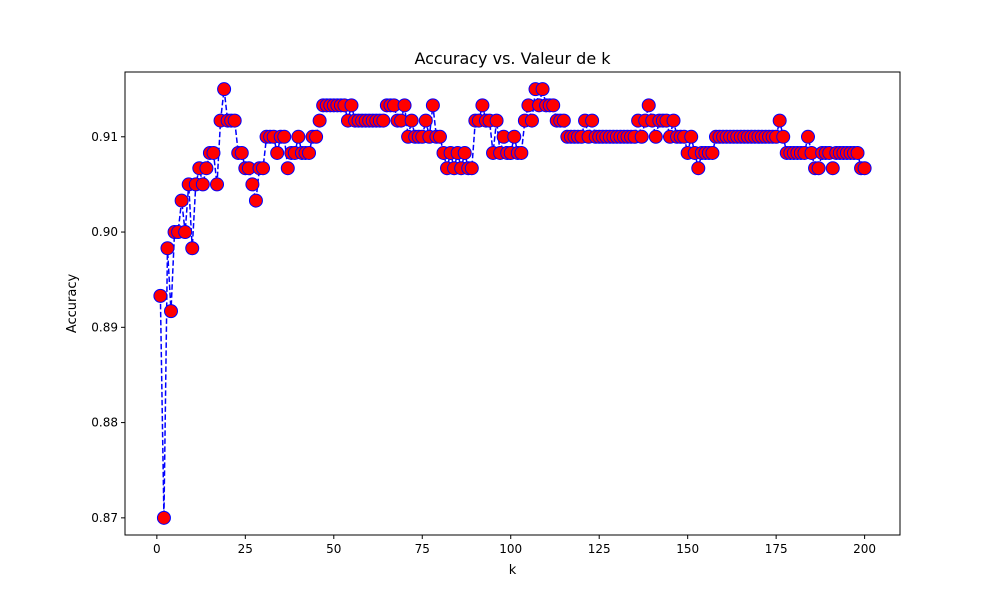  I want to click on chart-title: Accuracy vs. Valeur de k, so click(512, 58).